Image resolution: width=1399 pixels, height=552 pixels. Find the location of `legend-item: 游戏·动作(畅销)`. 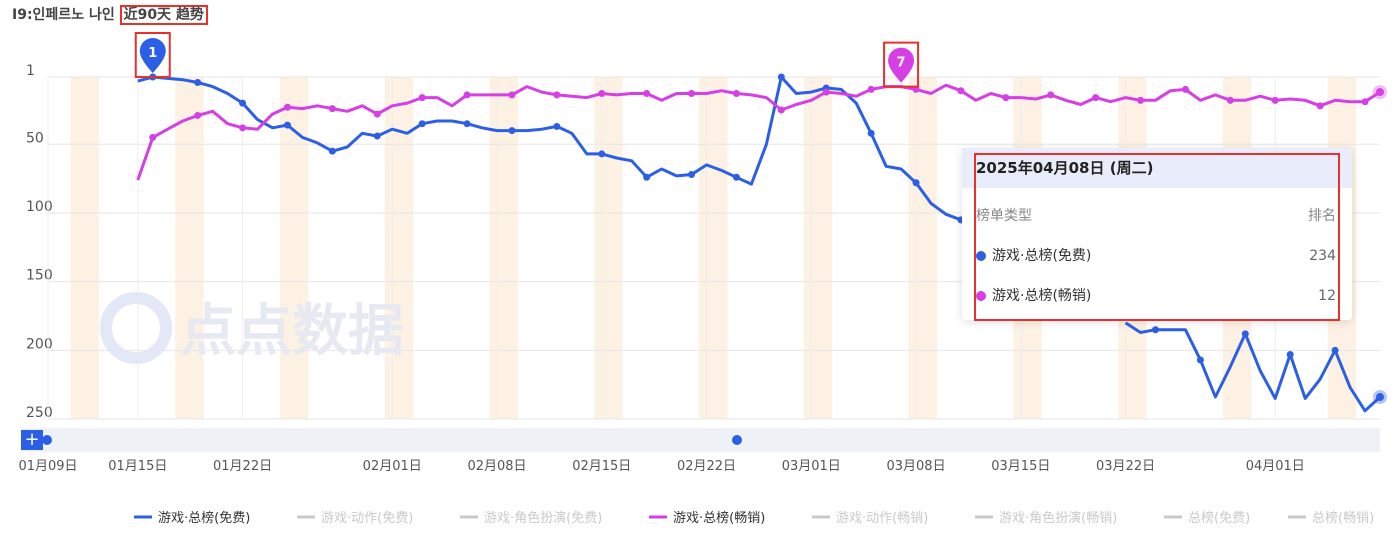

legend-item: 游戏·动作(畅销) is located at coordinates (882, 518).